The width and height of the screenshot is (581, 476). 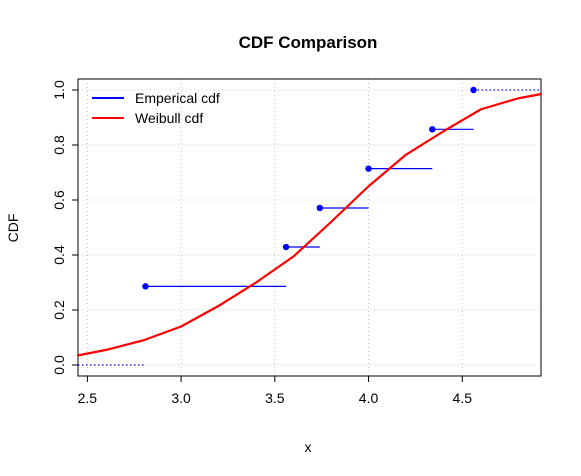 I want to click on y-tick-label-0: 0.0, so click(x=59, y=365).